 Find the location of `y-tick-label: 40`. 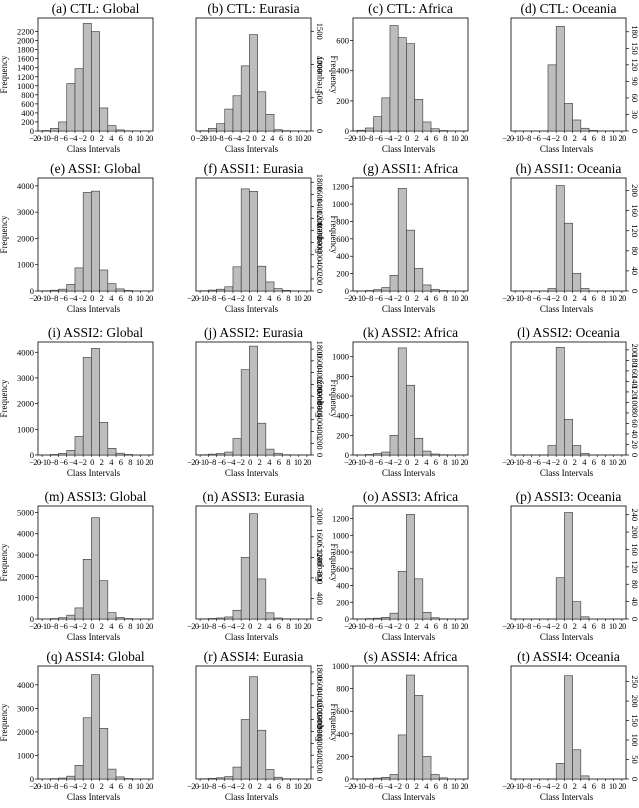

y-tick-label: 40 is located at coordinates (634, 271).